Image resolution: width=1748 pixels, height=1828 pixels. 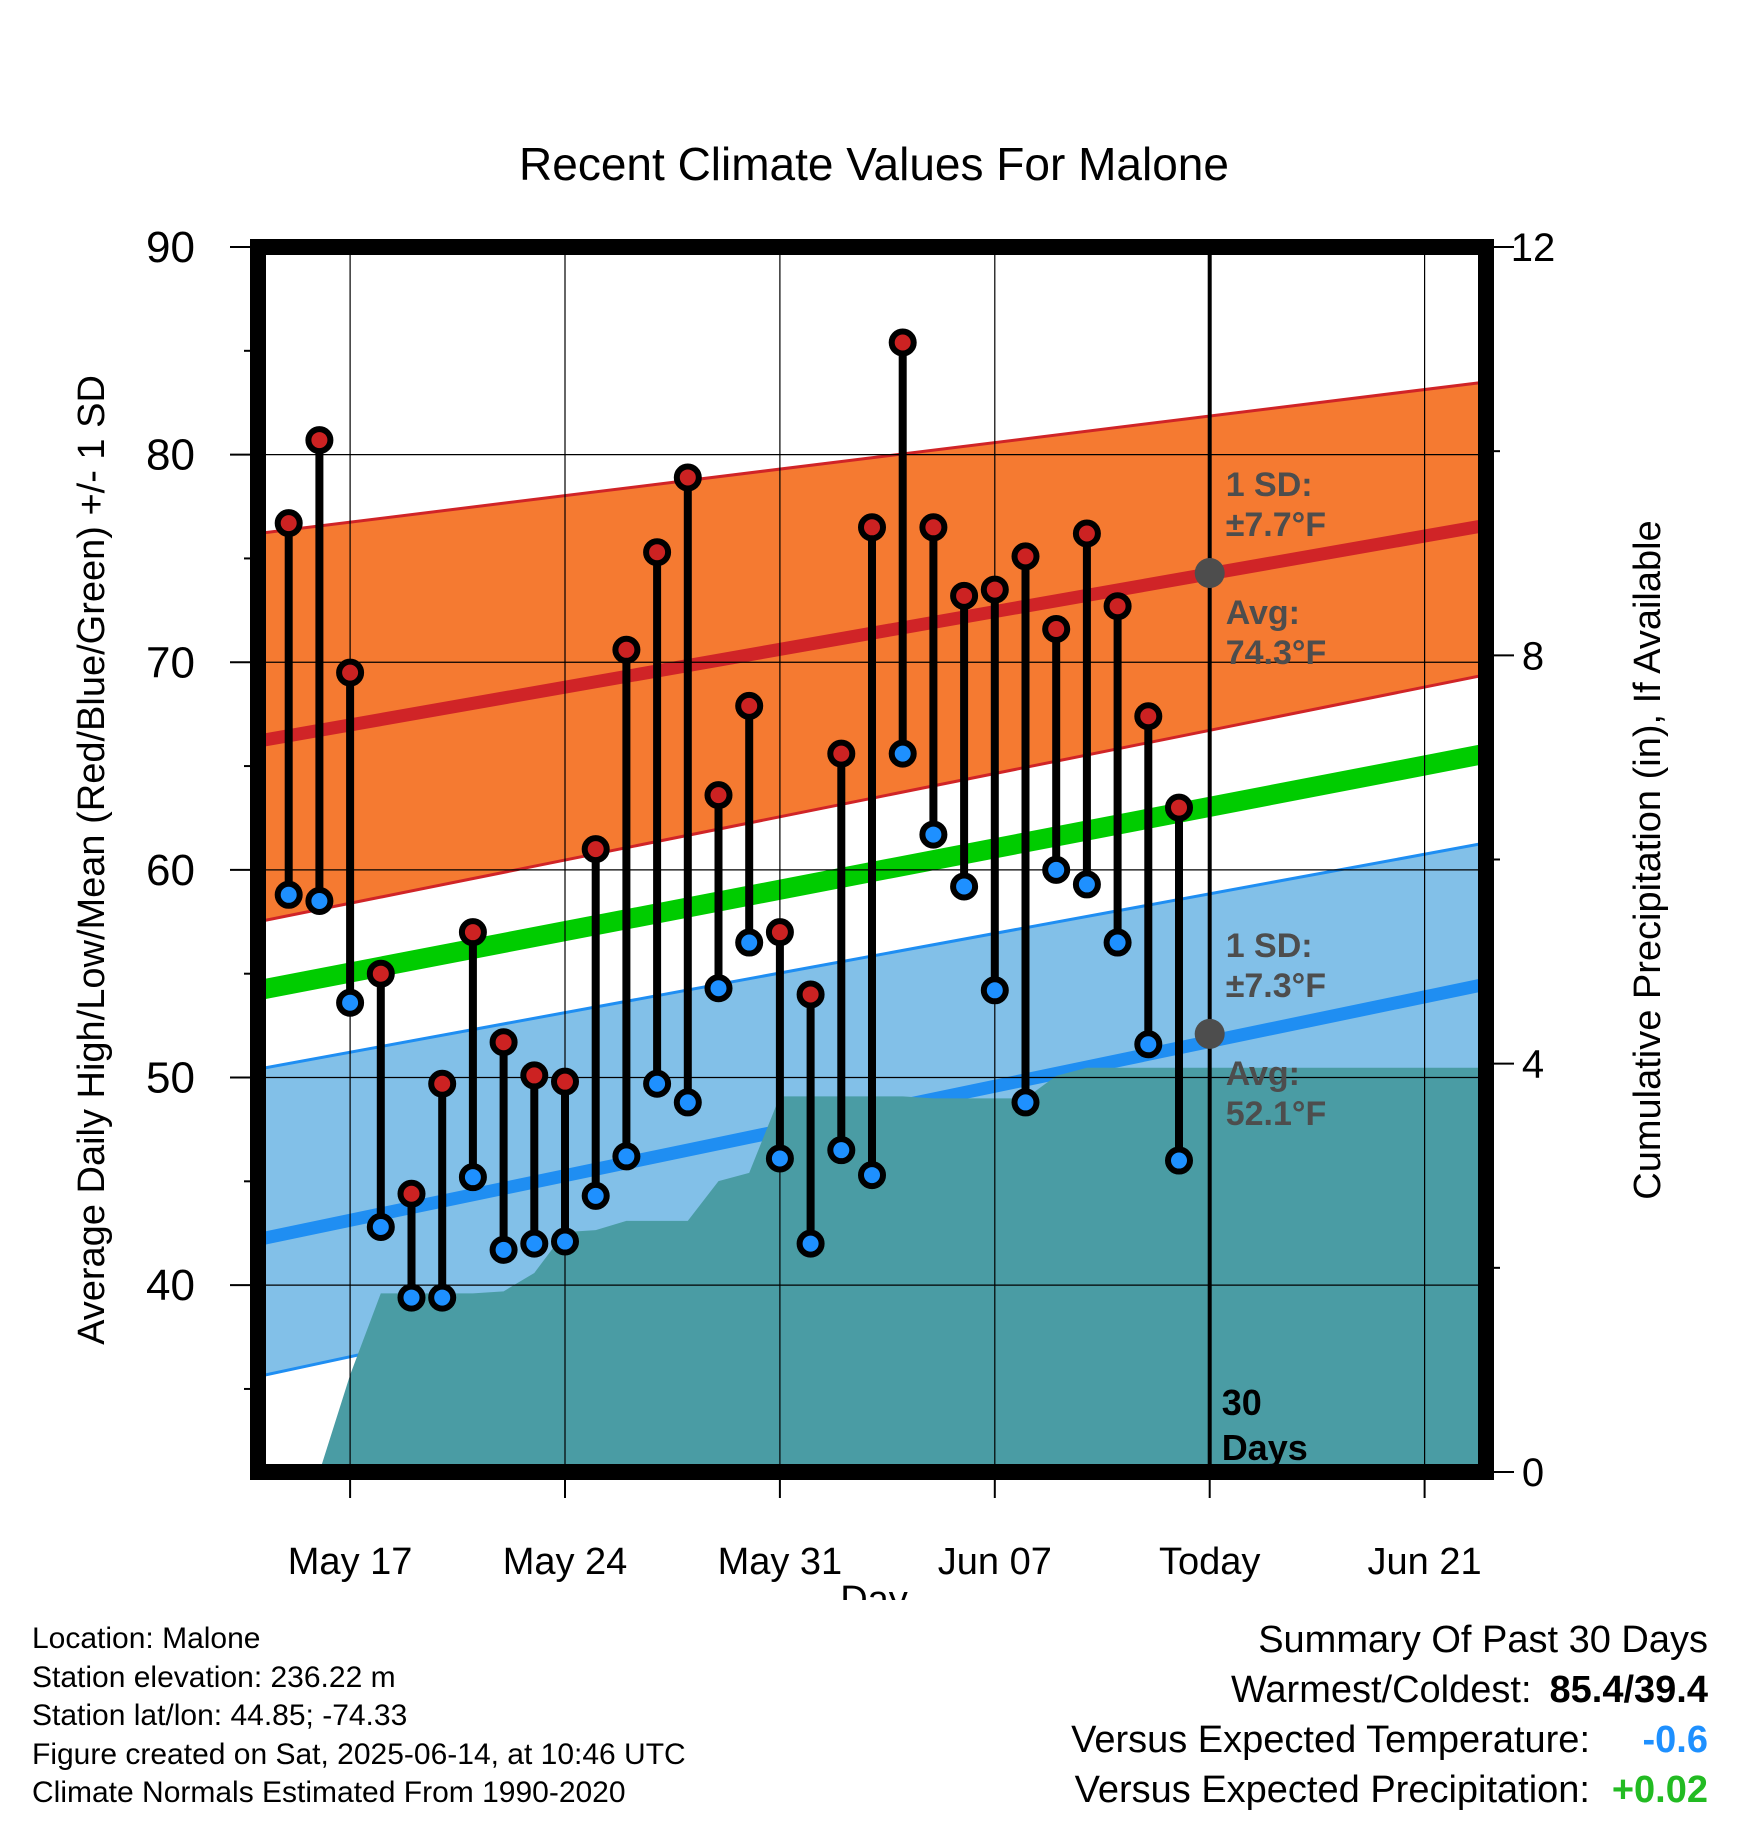 I want to click on y-left-tick-label: 40, so click(x=170, y=1285).